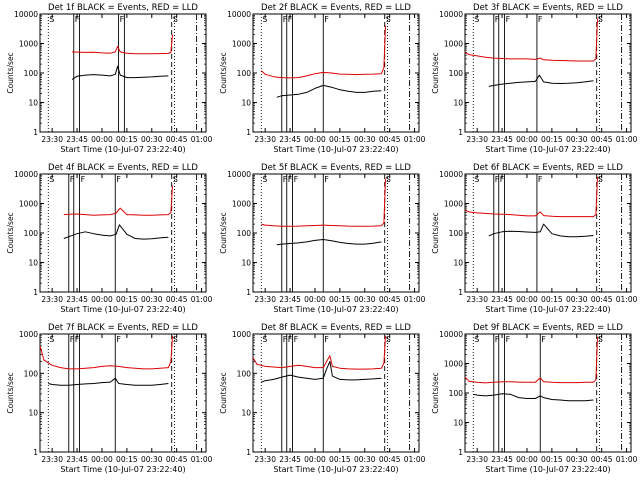 The height and width of the screenshot is (480, 640). What do you see at coordinates (123, 328) in the screenshot?
I see `chart-title: Det 7f BLACK = Events, RED = LLD` at bounding box center [123, 328].